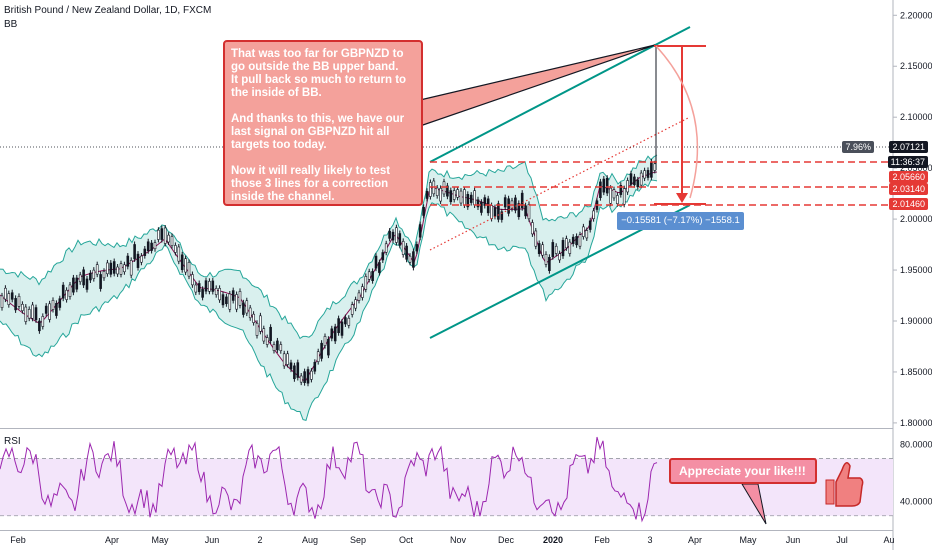 Image resolution: width=932 pixels, height=550 pixels. Describe the element at coordinates (682, 198) in the screenshot. I see `measure-arrowhead` at that location.